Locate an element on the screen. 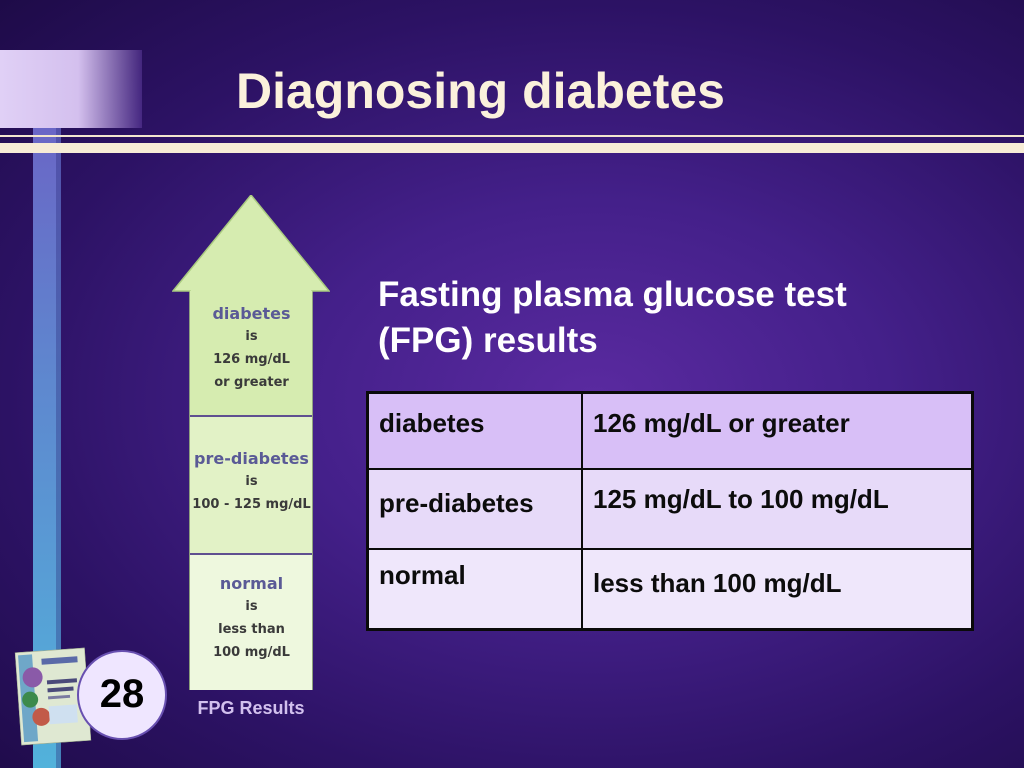 This screenshot has height=768, width=1024. fpg-arrow-graphic is located at coordinates (251, 442).